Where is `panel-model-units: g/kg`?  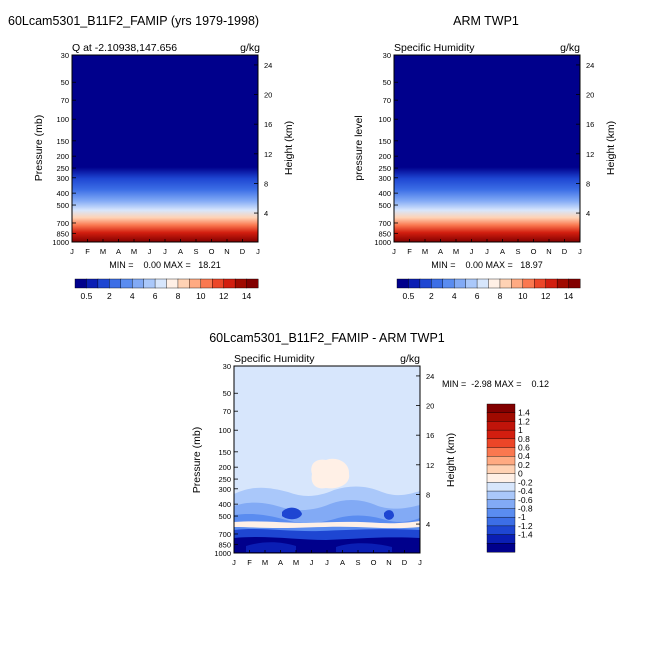
panel-model-units: g/kg is located at coordinates (250, 48).